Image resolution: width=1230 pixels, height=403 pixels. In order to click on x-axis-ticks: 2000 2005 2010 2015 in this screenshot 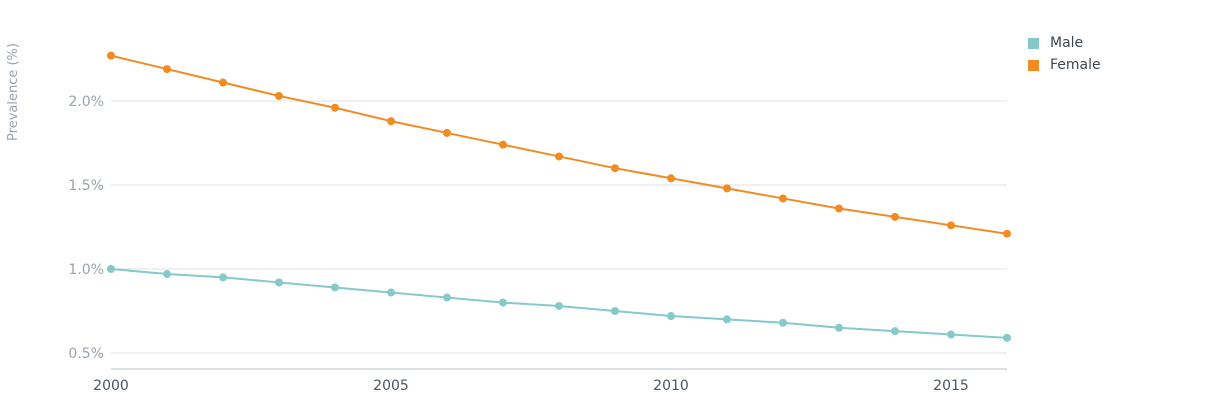, I will do `click(531, 386)`.